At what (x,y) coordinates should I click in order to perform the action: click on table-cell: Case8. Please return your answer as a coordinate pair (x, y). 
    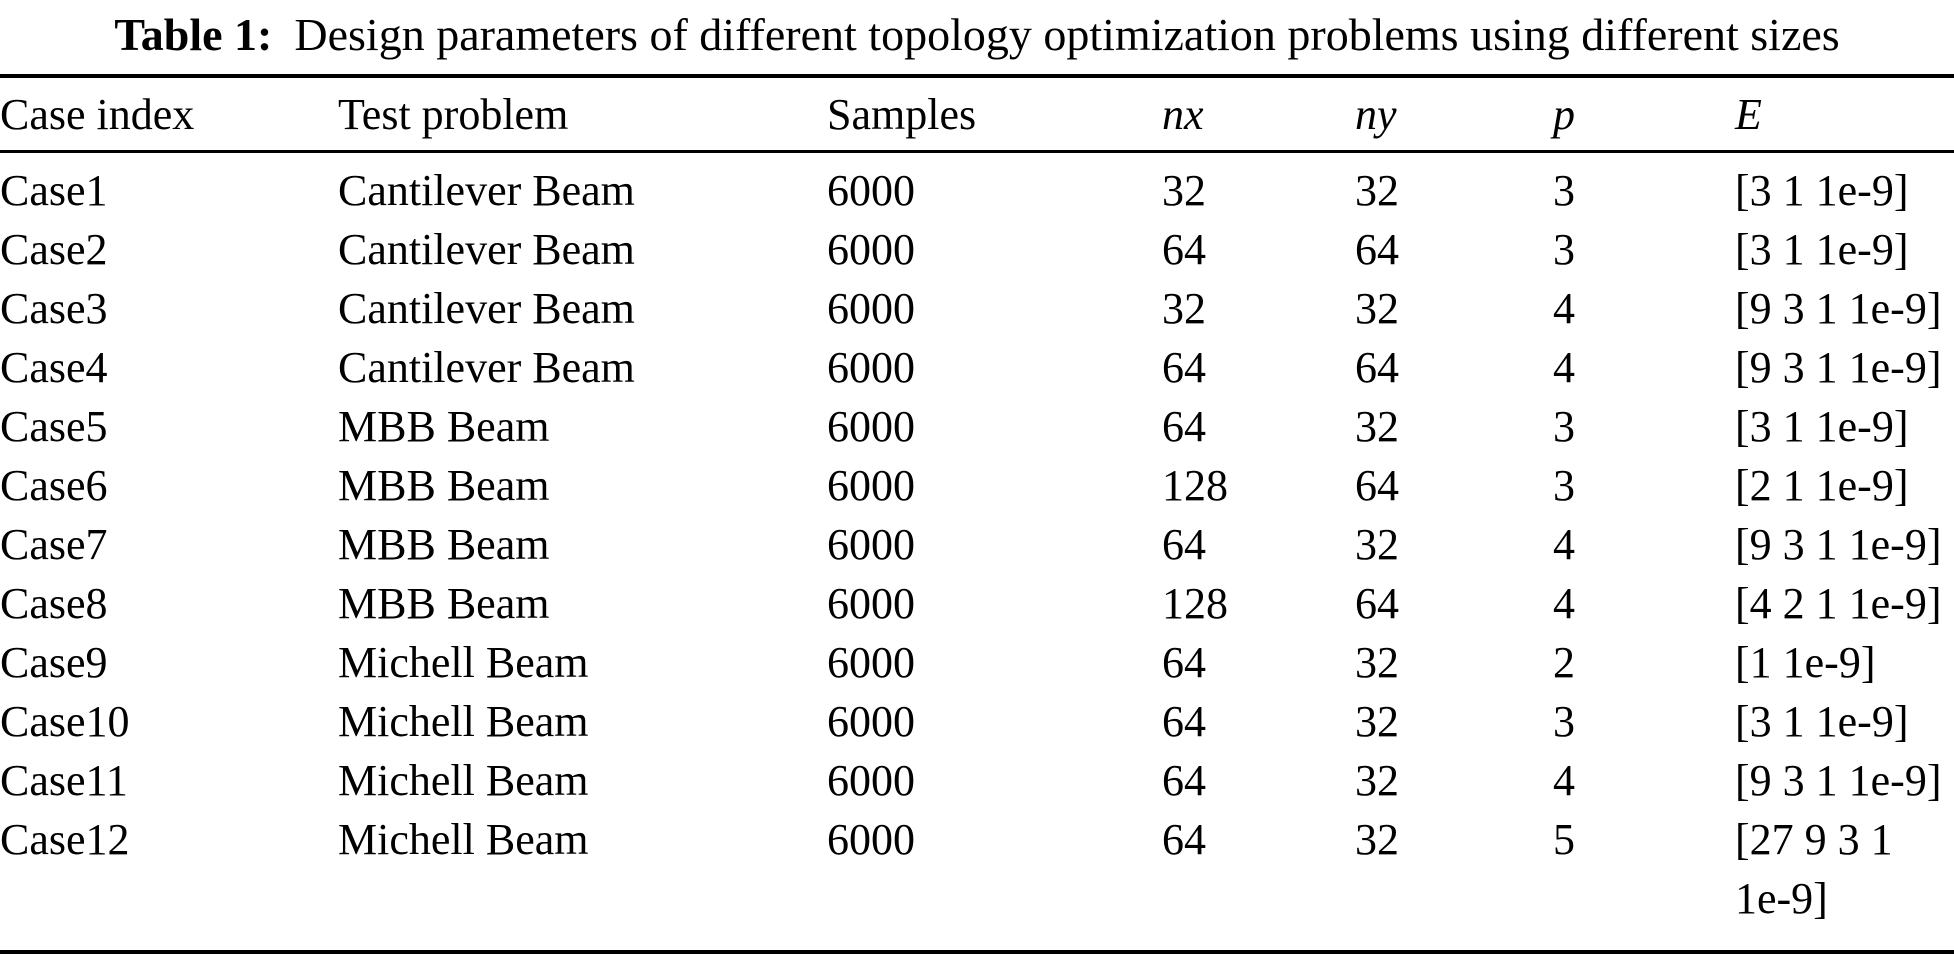
    Looking at the image, I should click on (54, 603).